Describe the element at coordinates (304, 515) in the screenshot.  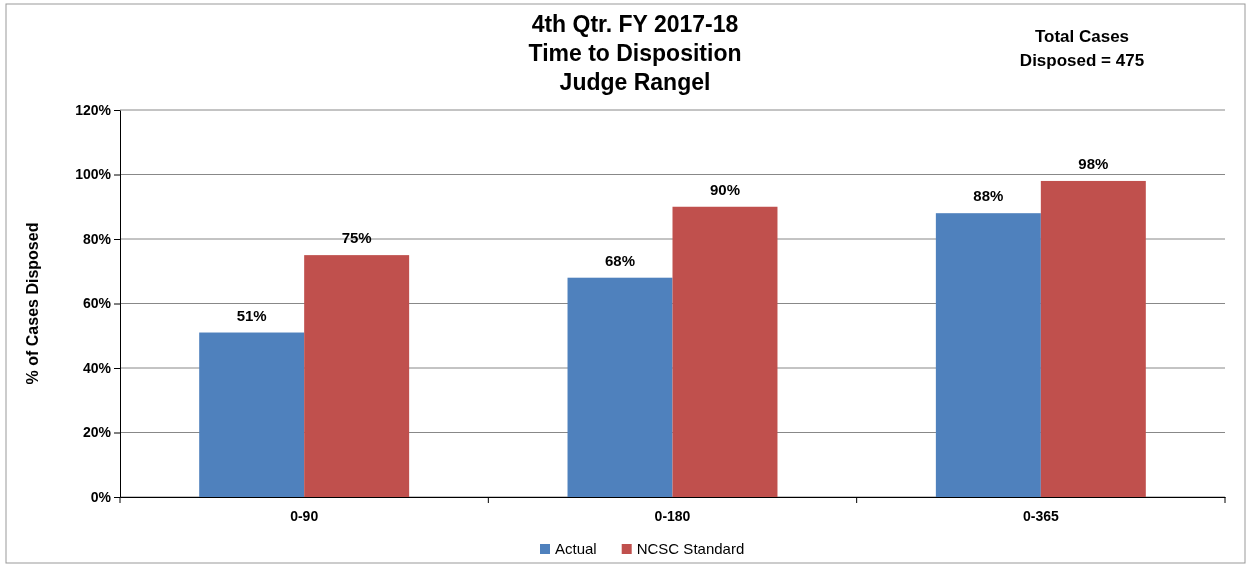
I see `x-tick-label: 0-90` at that location.